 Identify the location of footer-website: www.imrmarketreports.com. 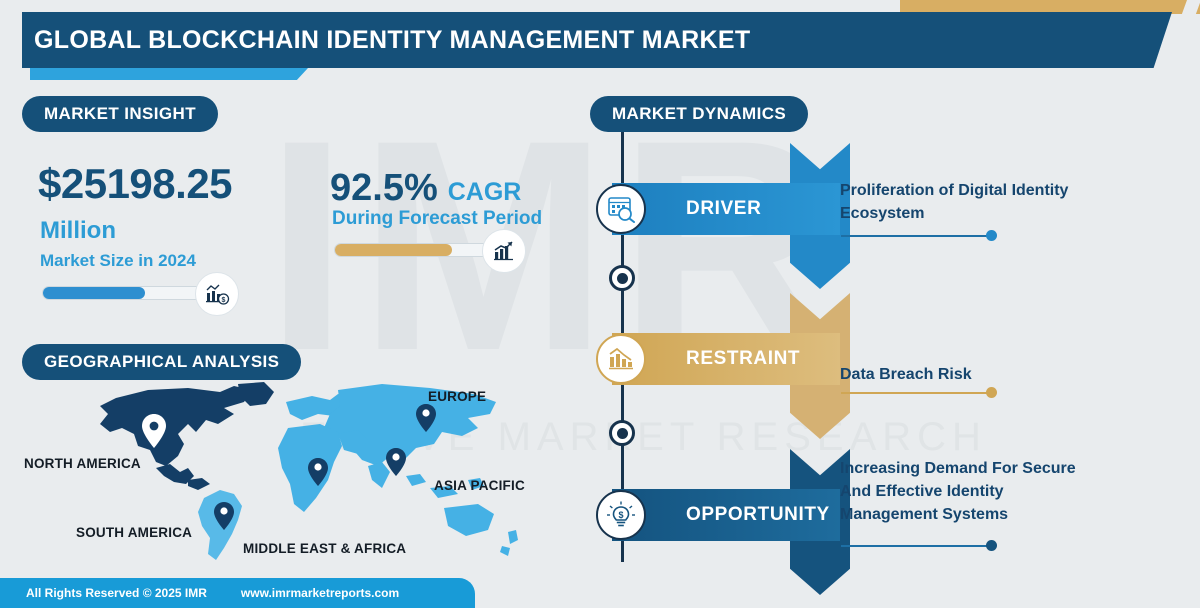
(320, 593).